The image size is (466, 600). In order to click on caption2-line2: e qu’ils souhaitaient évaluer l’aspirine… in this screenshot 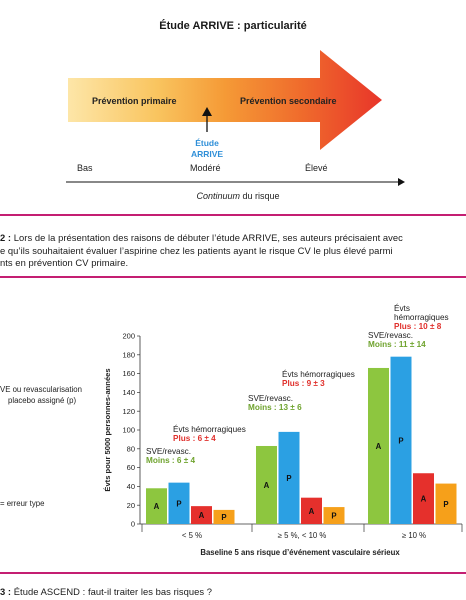, I will do `click(196, 250)`.